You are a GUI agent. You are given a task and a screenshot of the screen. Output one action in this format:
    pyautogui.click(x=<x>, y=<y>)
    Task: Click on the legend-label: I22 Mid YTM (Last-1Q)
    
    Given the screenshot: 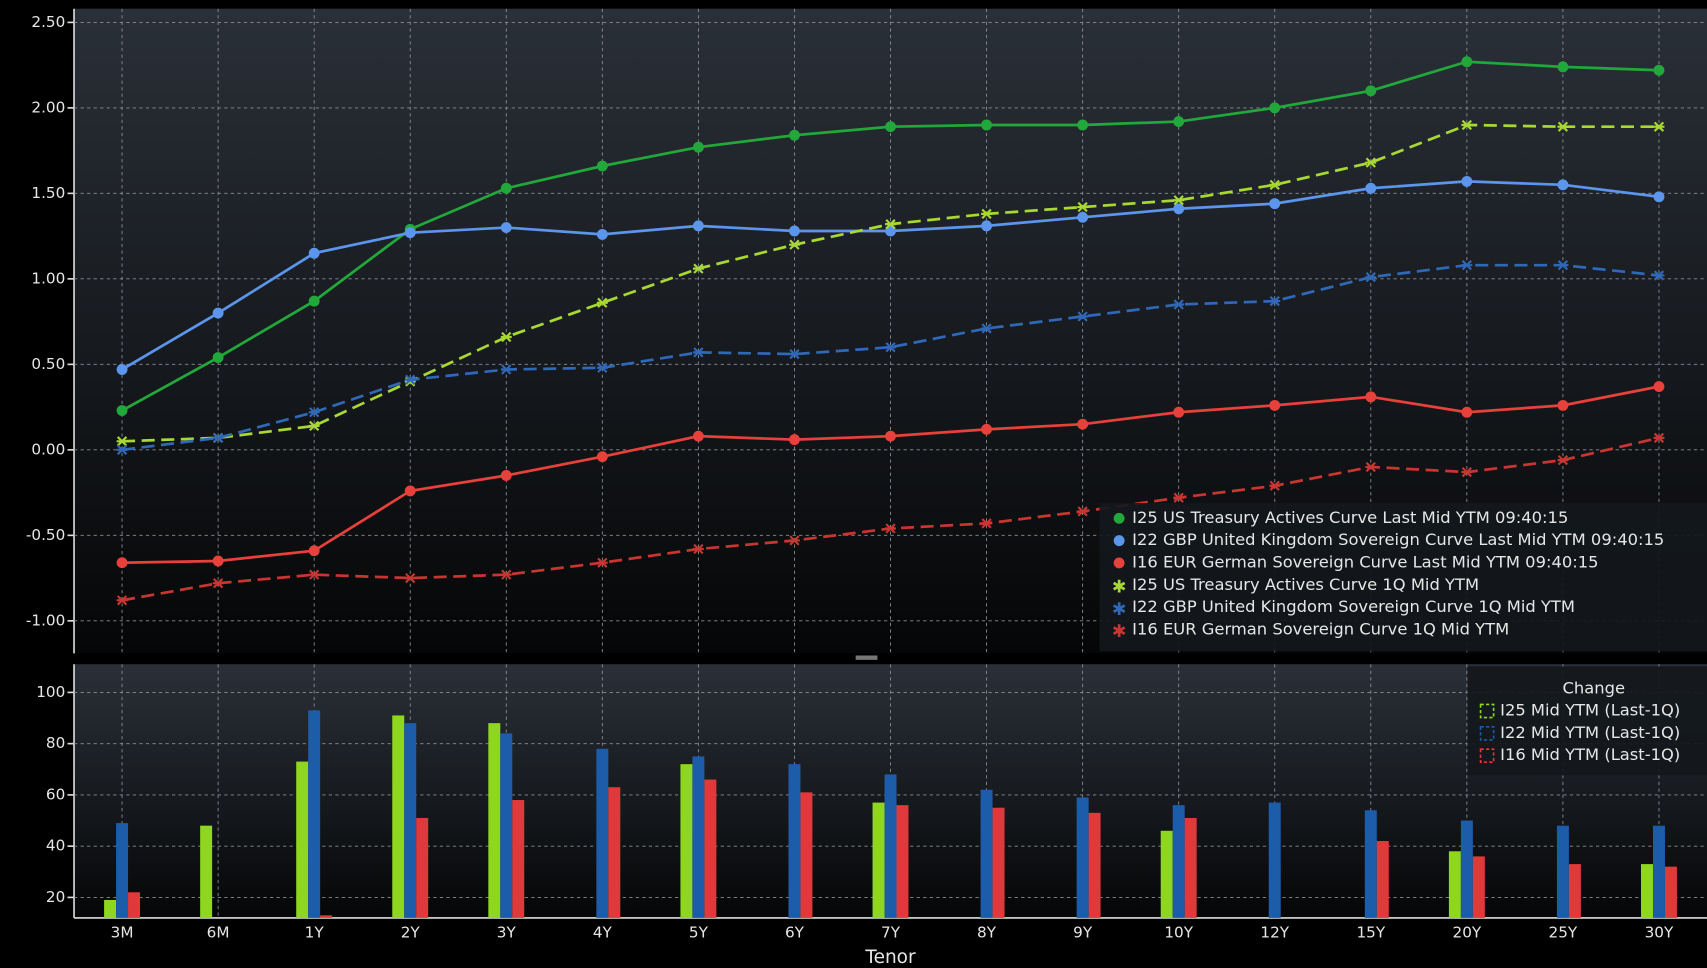 What is the action you would take?
    pyautogui.click(x=1590, y=732)
    